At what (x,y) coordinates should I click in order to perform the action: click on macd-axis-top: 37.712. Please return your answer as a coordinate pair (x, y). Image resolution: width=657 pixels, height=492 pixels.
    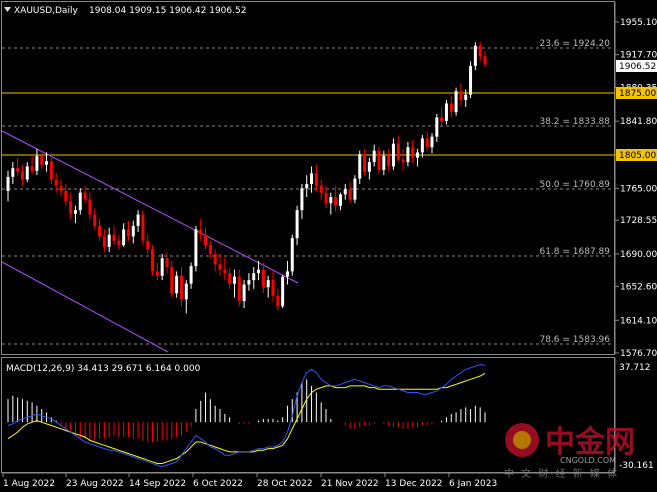
    Looking at the image, I should click on (635, 368).